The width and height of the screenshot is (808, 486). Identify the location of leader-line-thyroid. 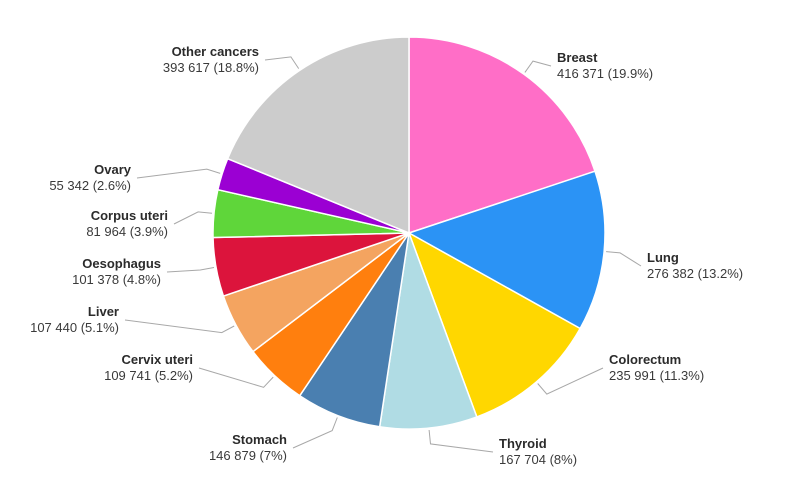
(461, 441).